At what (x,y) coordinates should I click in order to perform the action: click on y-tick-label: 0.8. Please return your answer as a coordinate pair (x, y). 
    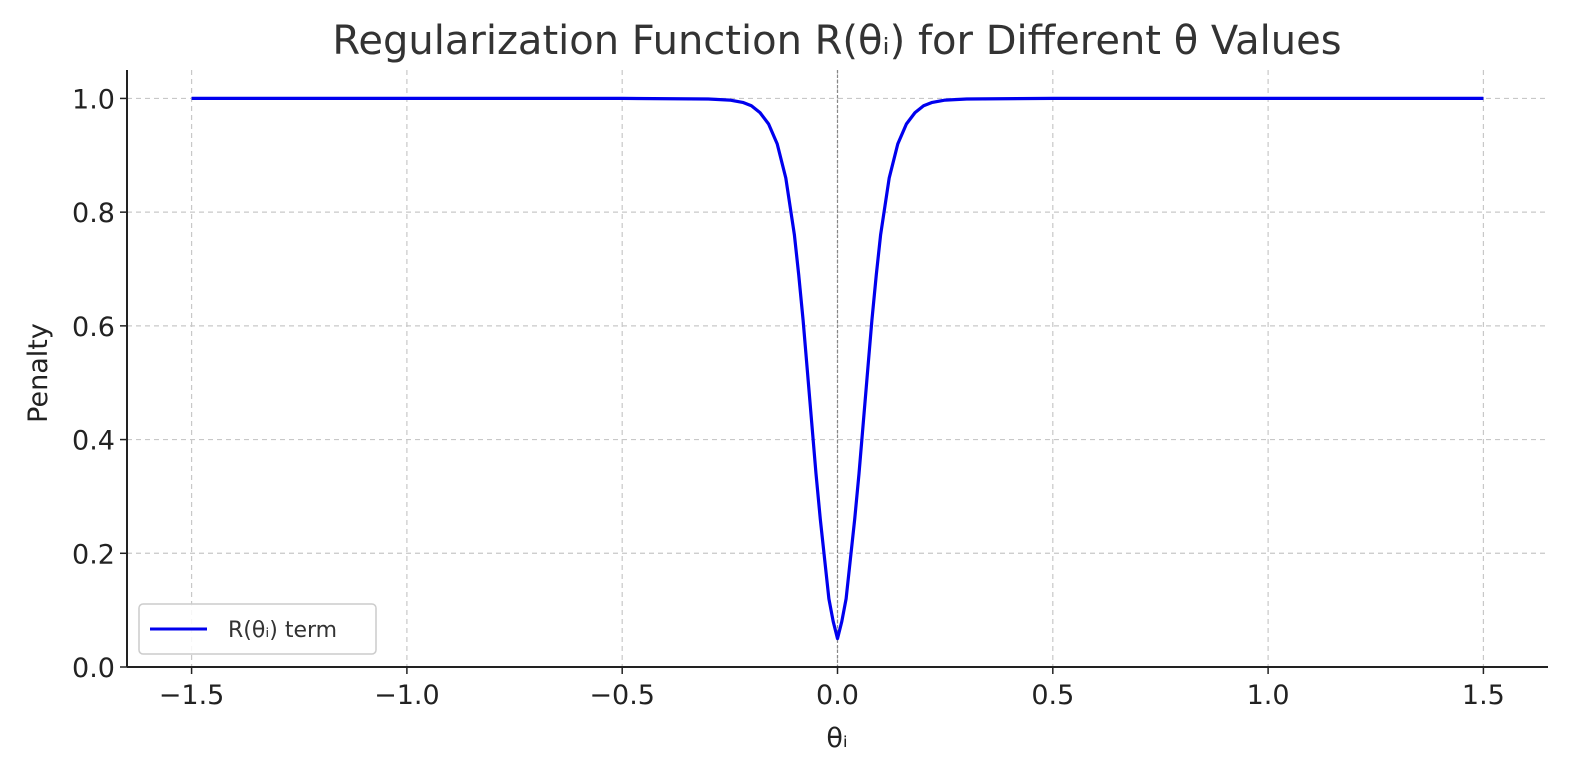
    Looking at the image, I should click on (93, 213).